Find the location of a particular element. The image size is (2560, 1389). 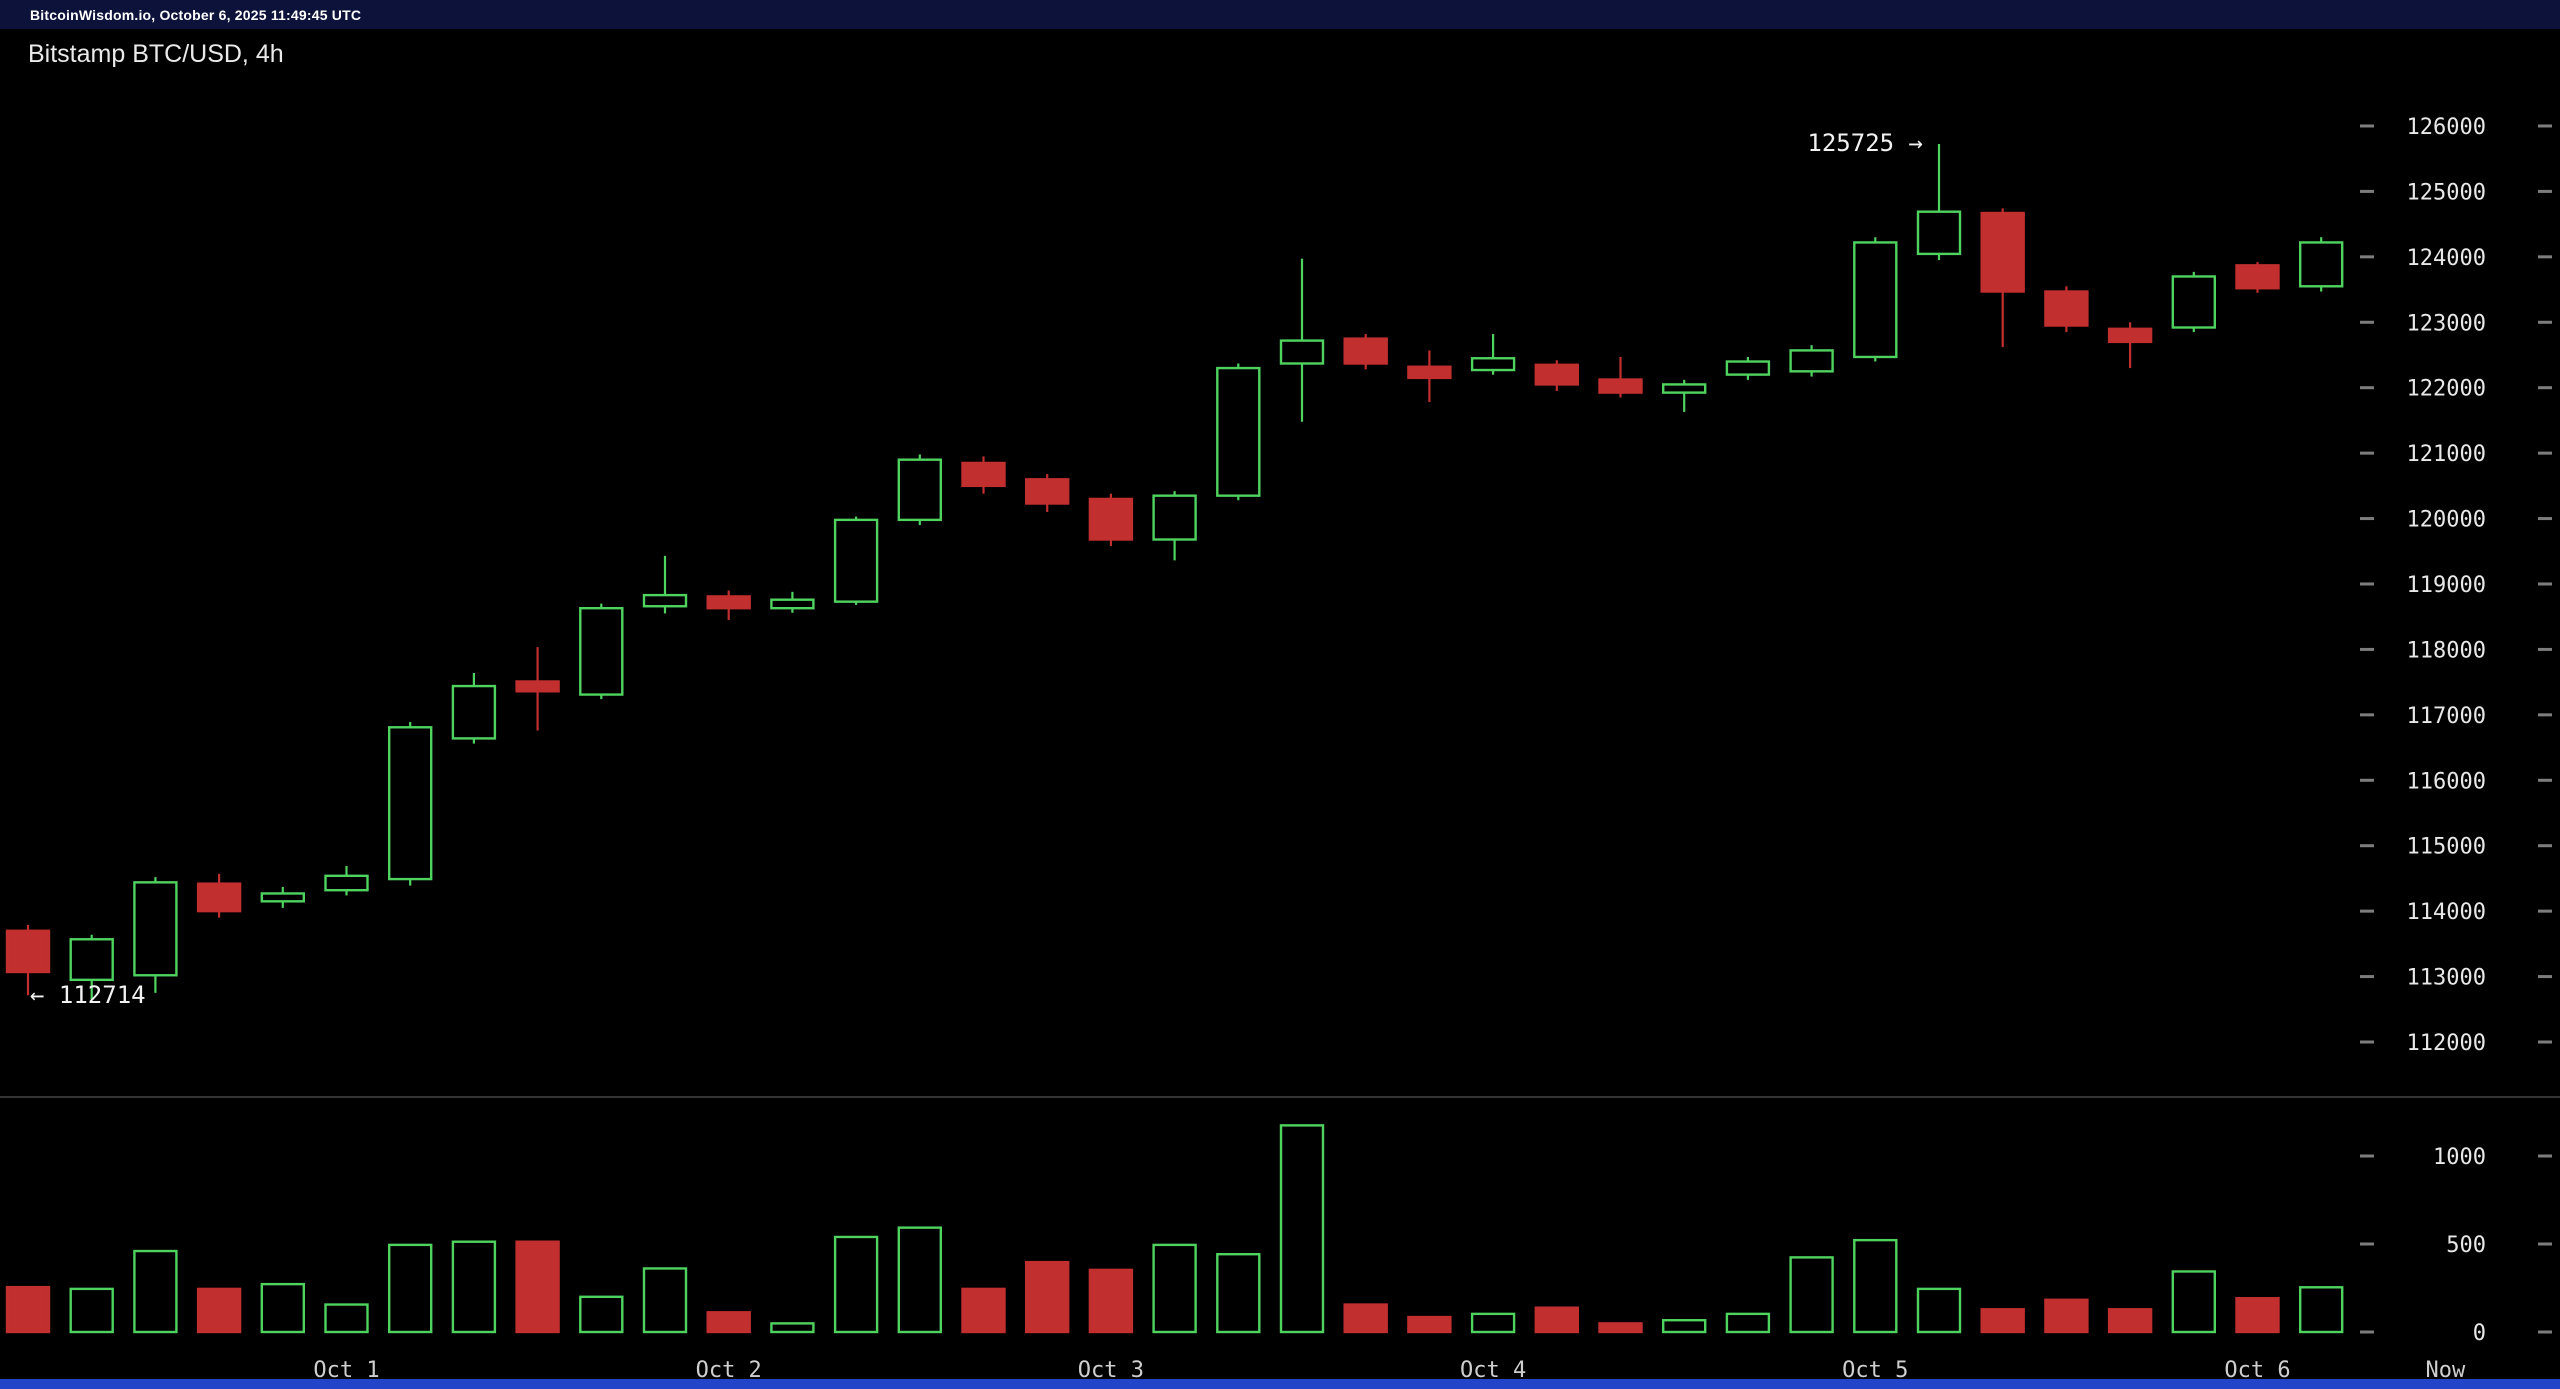

price-tick-label: 122000 is located at coordinates (2446, 389).